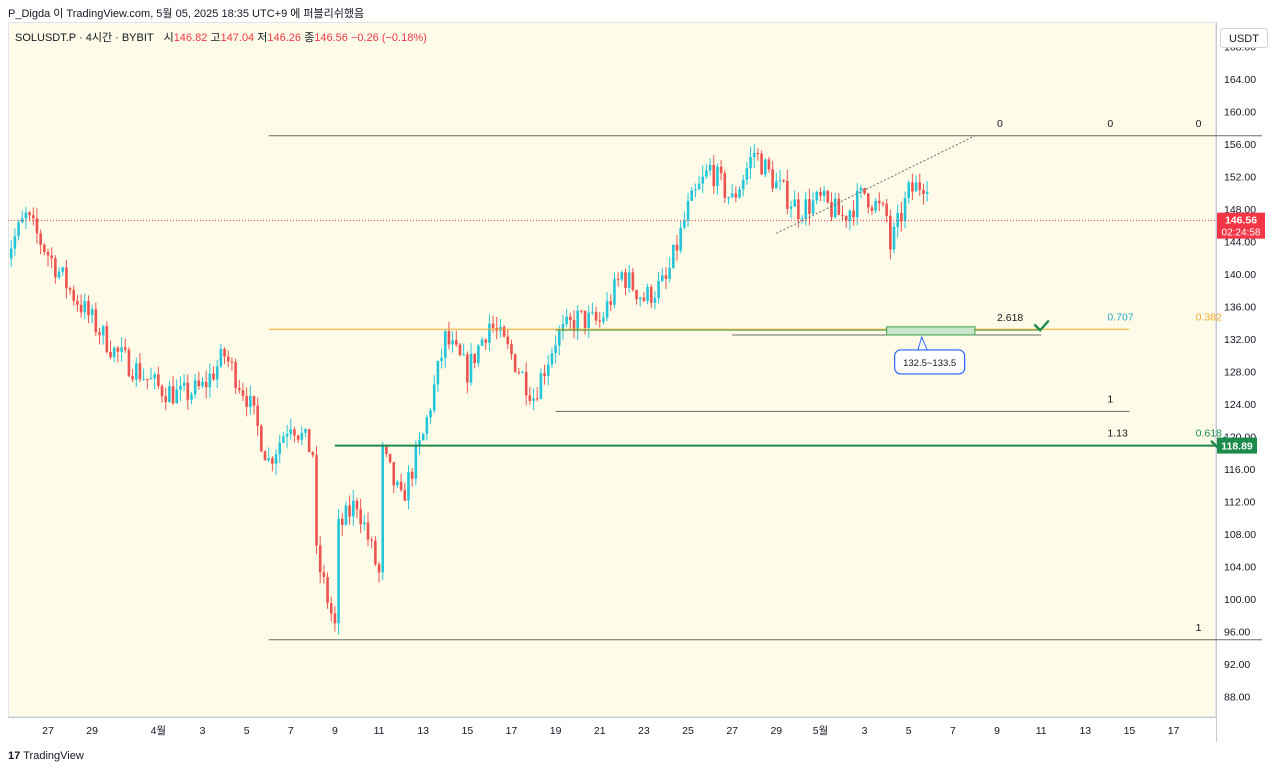 The height and width of the screenshot is (772, 1280). Describe the element at coordinates (1237, 445) in the screenshot. I see `level-tag` at that location.